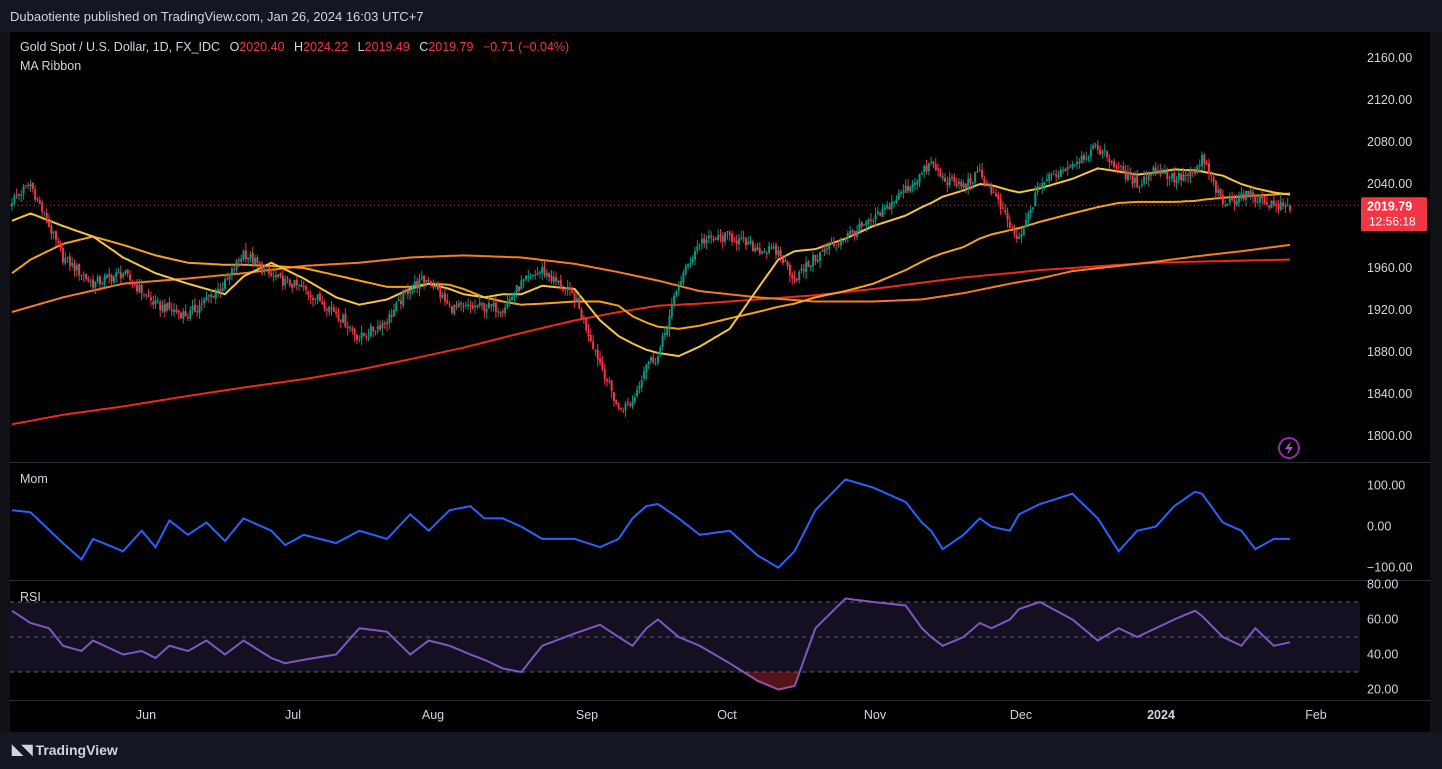 This screenshot has height=769, width=1442. What do you see at coordinates (34, 479) in the screenshot?
I see `mom-pane-label: Mom` at bounding box center [34, 479].